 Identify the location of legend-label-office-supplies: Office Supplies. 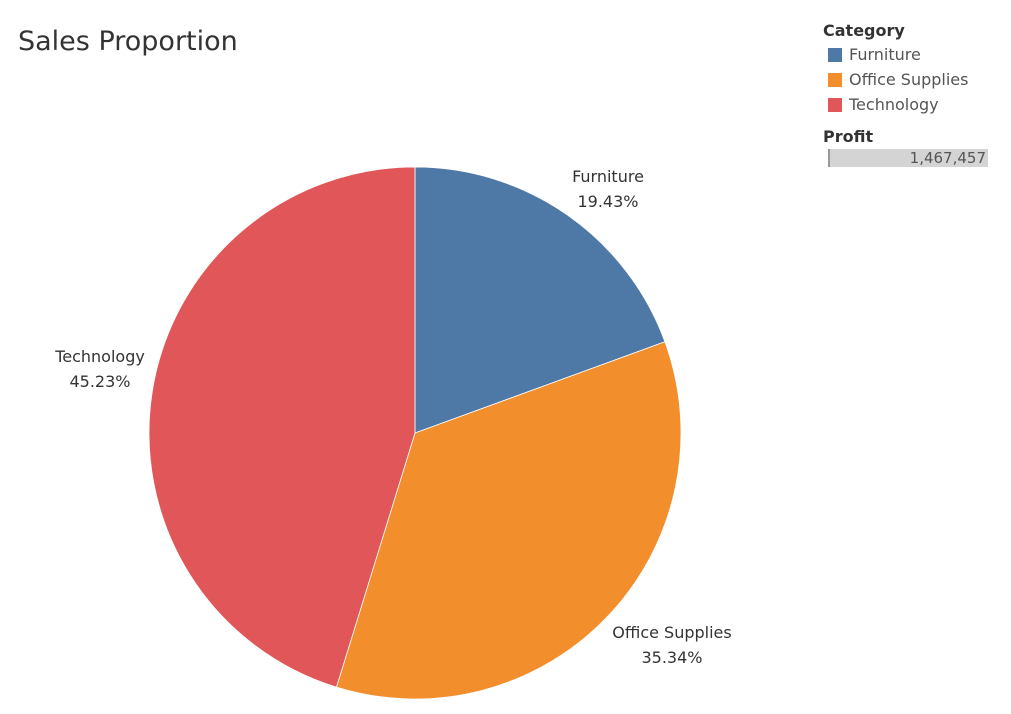
(909, 79).